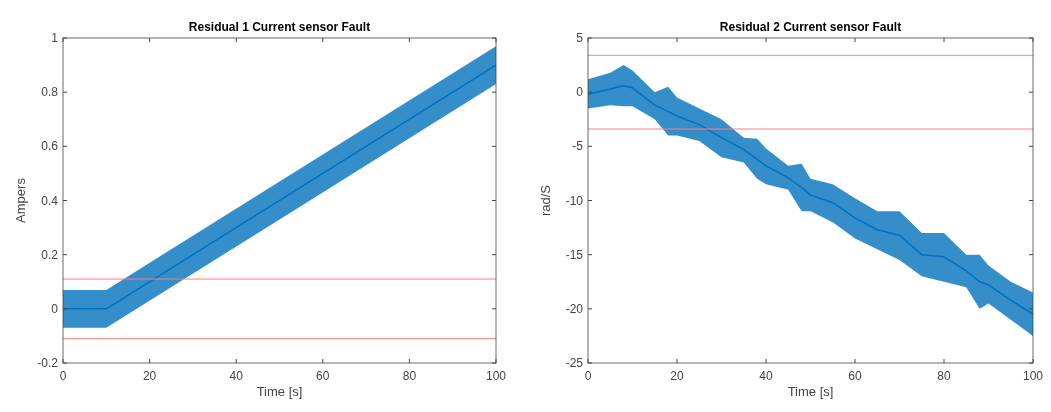 The width and height of the screenshot is (1051, 412). What do you see at coordinates (574, 254) in the screenshot?
I see `y-tick-label: -15` at bounding box center [574, 254].